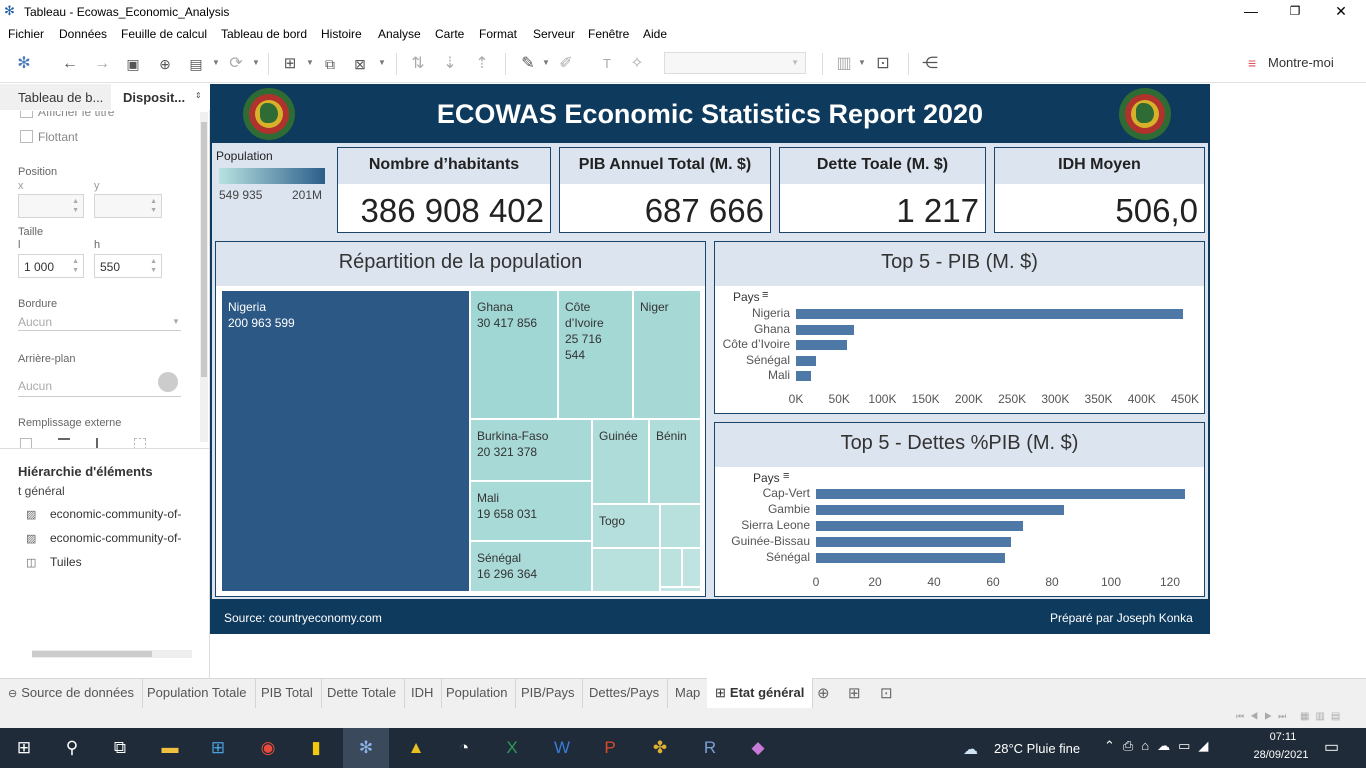 Image resolution: width=1366 pixels, height=768 pixels. What do you see at coordinates (102, 63) in the screenshot?
I see `redo-icon: →` at bounding box center [102, 63].